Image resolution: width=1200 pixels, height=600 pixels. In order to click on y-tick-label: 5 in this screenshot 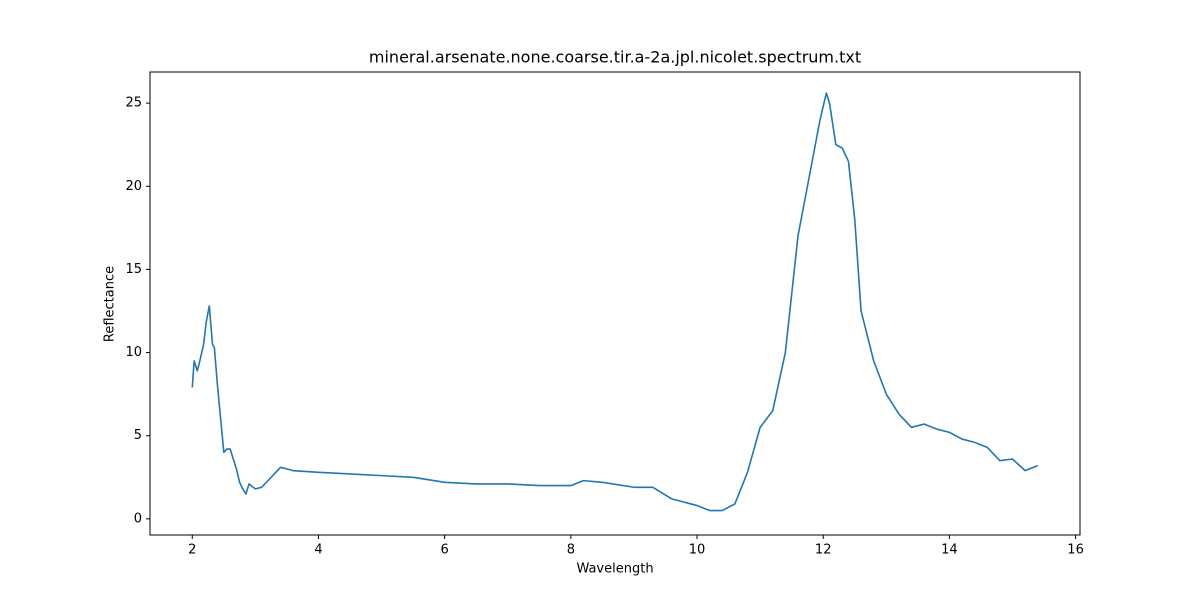, I will do `click(138, 435)`.